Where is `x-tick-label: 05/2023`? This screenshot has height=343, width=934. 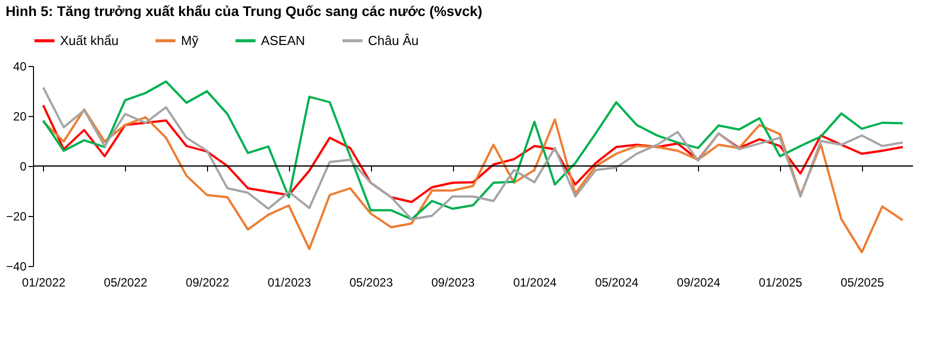 x-tick-label: 05/2023 is located at coordinates (371, 283).